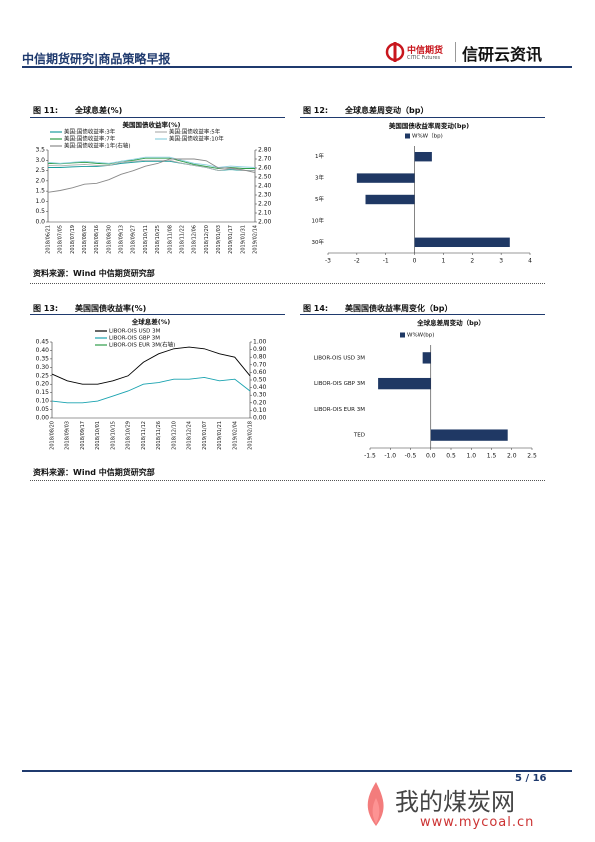  What do you see at coordinates (415, 261) in the screenshot?
I see `x-tick-label: 0` at bounding box center [415, 261].